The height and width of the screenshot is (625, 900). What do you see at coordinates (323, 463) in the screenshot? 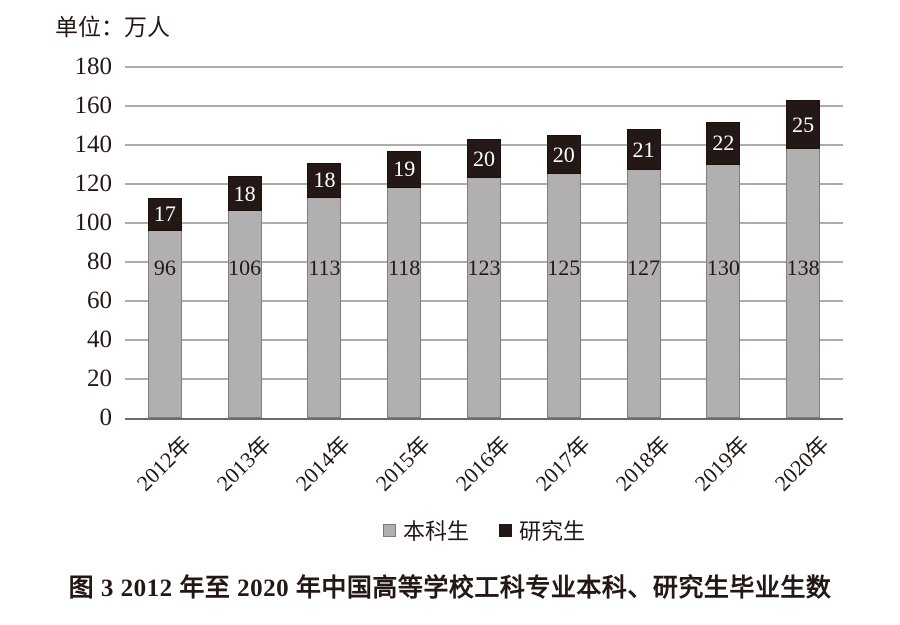
I see `x-tick-label: 2014年` at bounding box center [323, 463].